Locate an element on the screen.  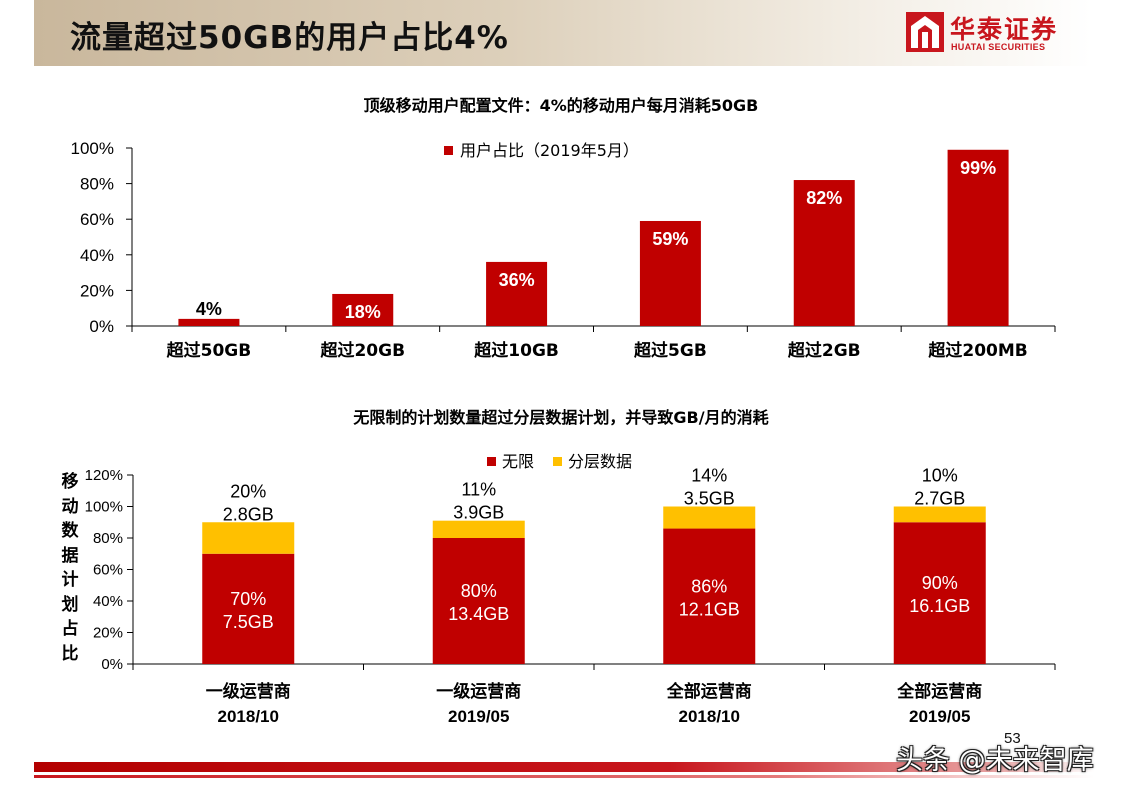
data-label-tiered-pct: 11% is located at coordinates (478, 490).